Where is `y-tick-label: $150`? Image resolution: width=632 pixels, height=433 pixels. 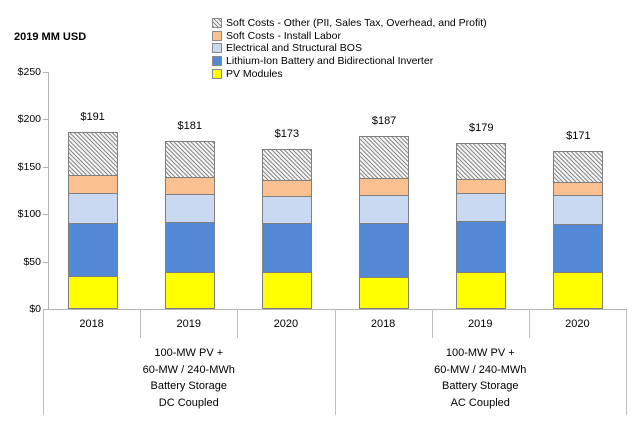 y-tick-label: $150 is located at coordinates (29, 166).